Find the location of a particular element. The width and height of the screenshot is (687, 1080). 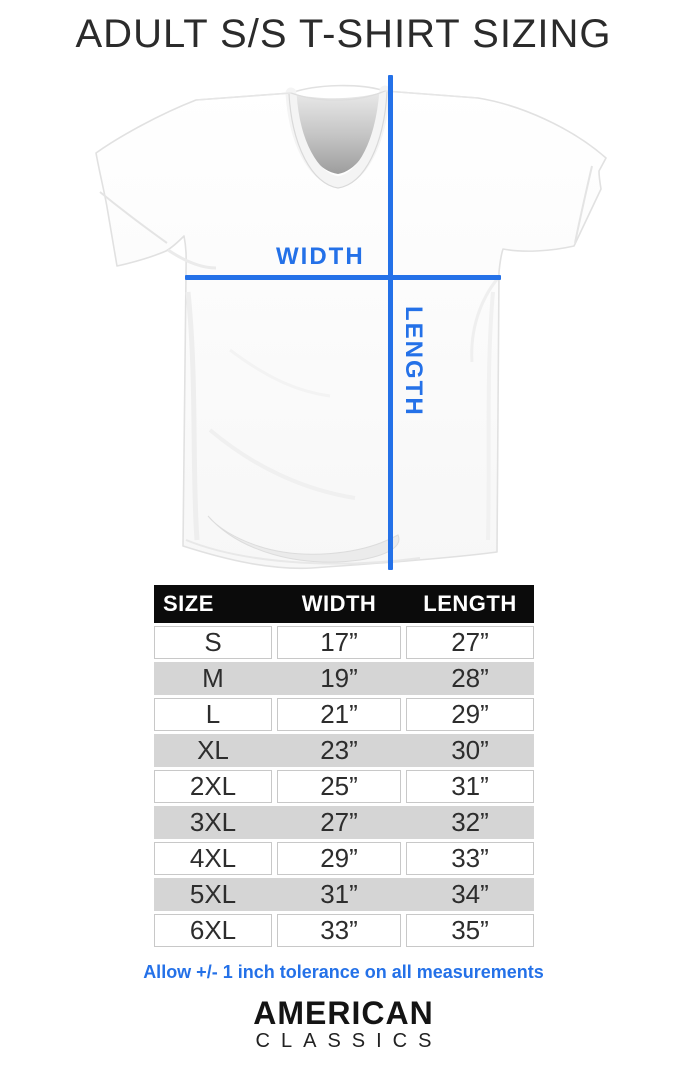

table-row: L 21” 29” is located at coordinates (344, 714).